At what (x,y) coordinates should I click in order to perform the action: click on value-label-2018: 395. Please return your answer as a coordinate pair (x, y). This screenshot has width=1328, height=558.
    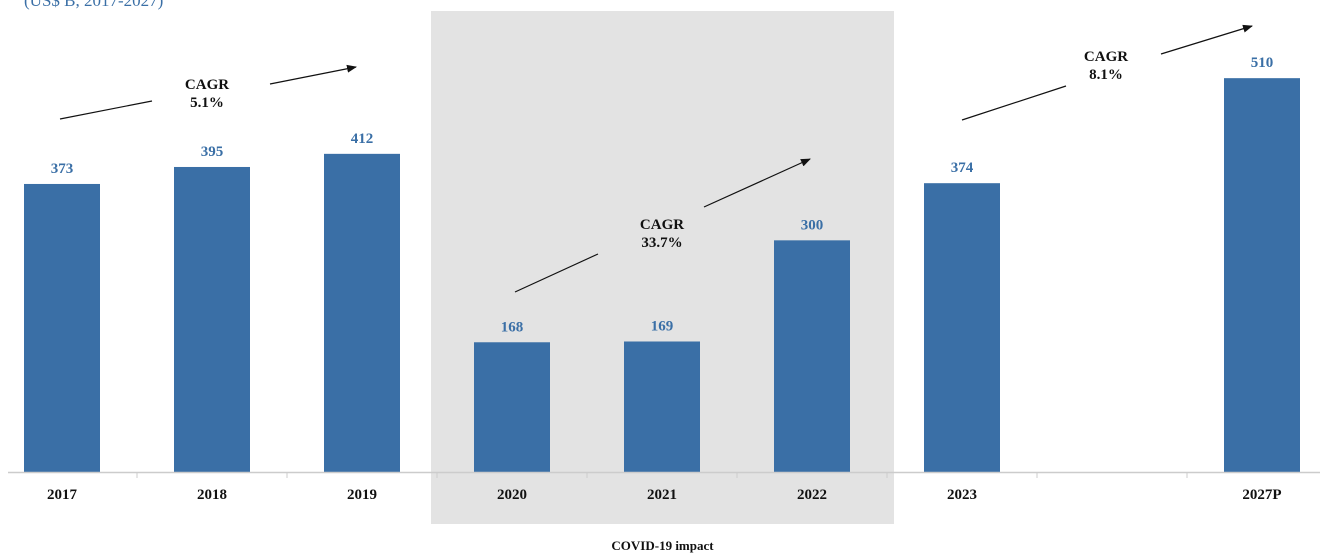
    Looking at the image, I should click on (212, 152).